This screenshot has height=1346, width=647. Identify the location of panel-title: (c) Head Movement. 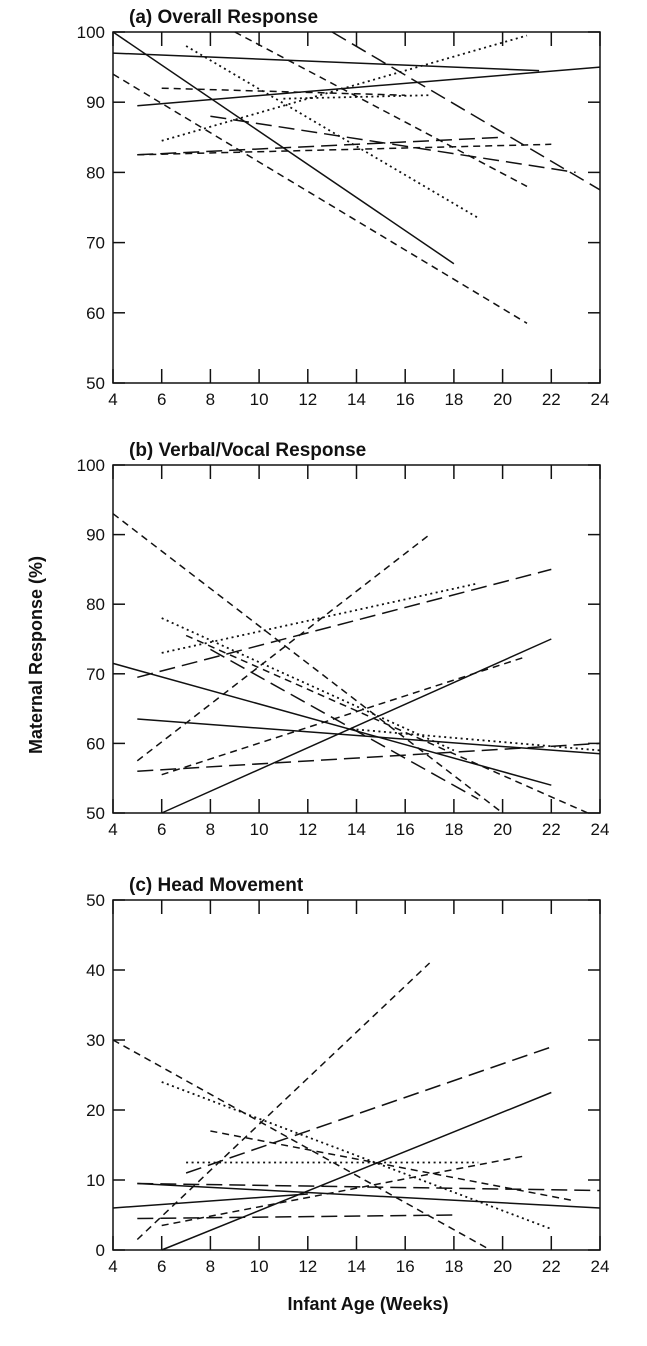
(216, 885).